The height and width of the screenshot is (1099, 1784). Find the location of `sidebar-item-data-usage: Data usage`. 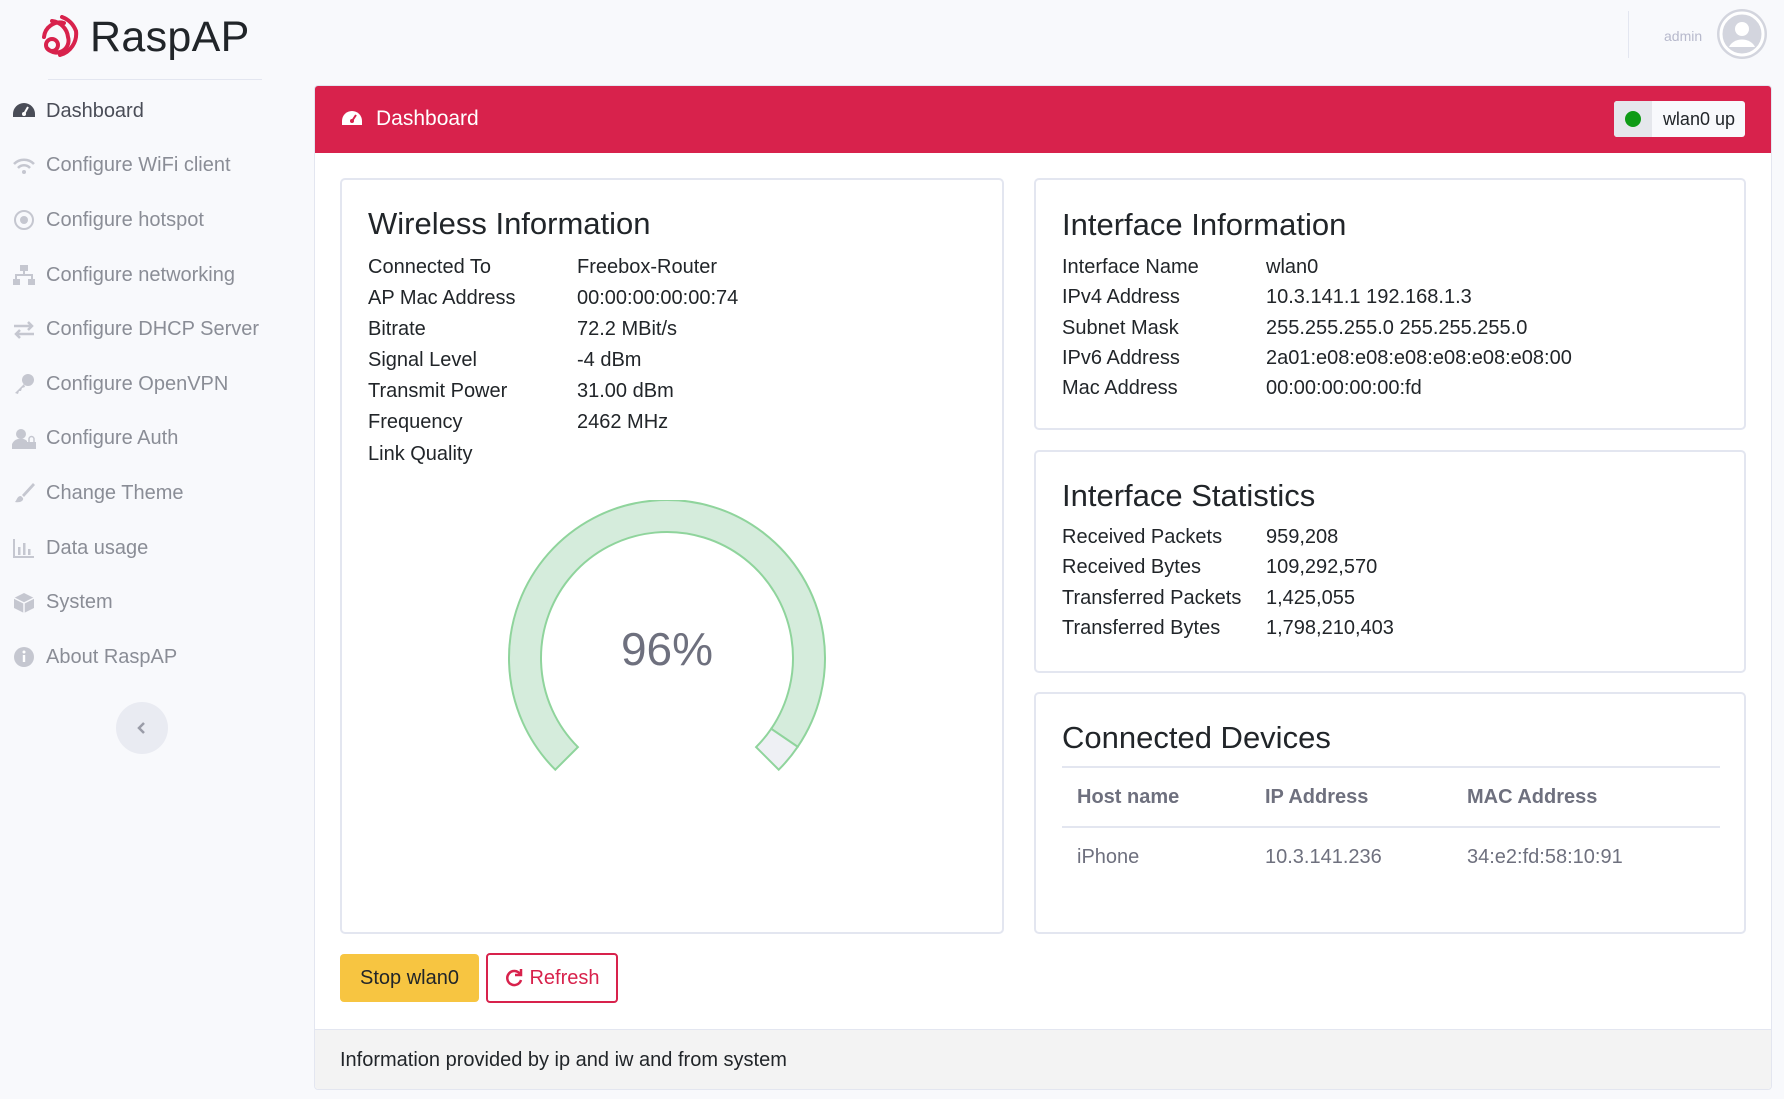

sidebar-item-data-usage: Data usage is located at coordinates (156, 548).